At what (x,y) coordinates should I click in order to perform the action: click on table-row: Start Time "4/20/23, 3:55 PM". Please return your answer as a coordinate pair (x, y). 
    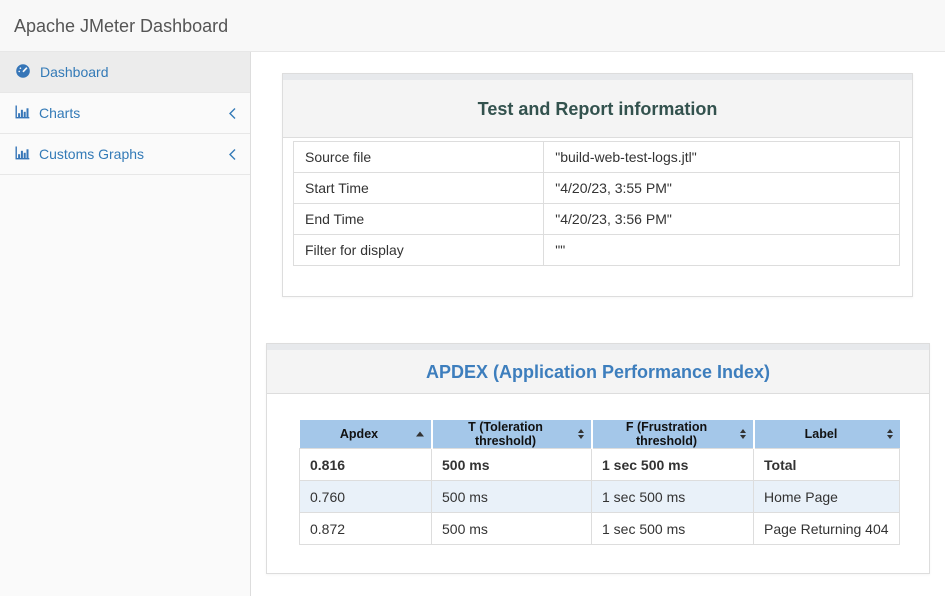
    Looking at the image, I should click on (596, 188).